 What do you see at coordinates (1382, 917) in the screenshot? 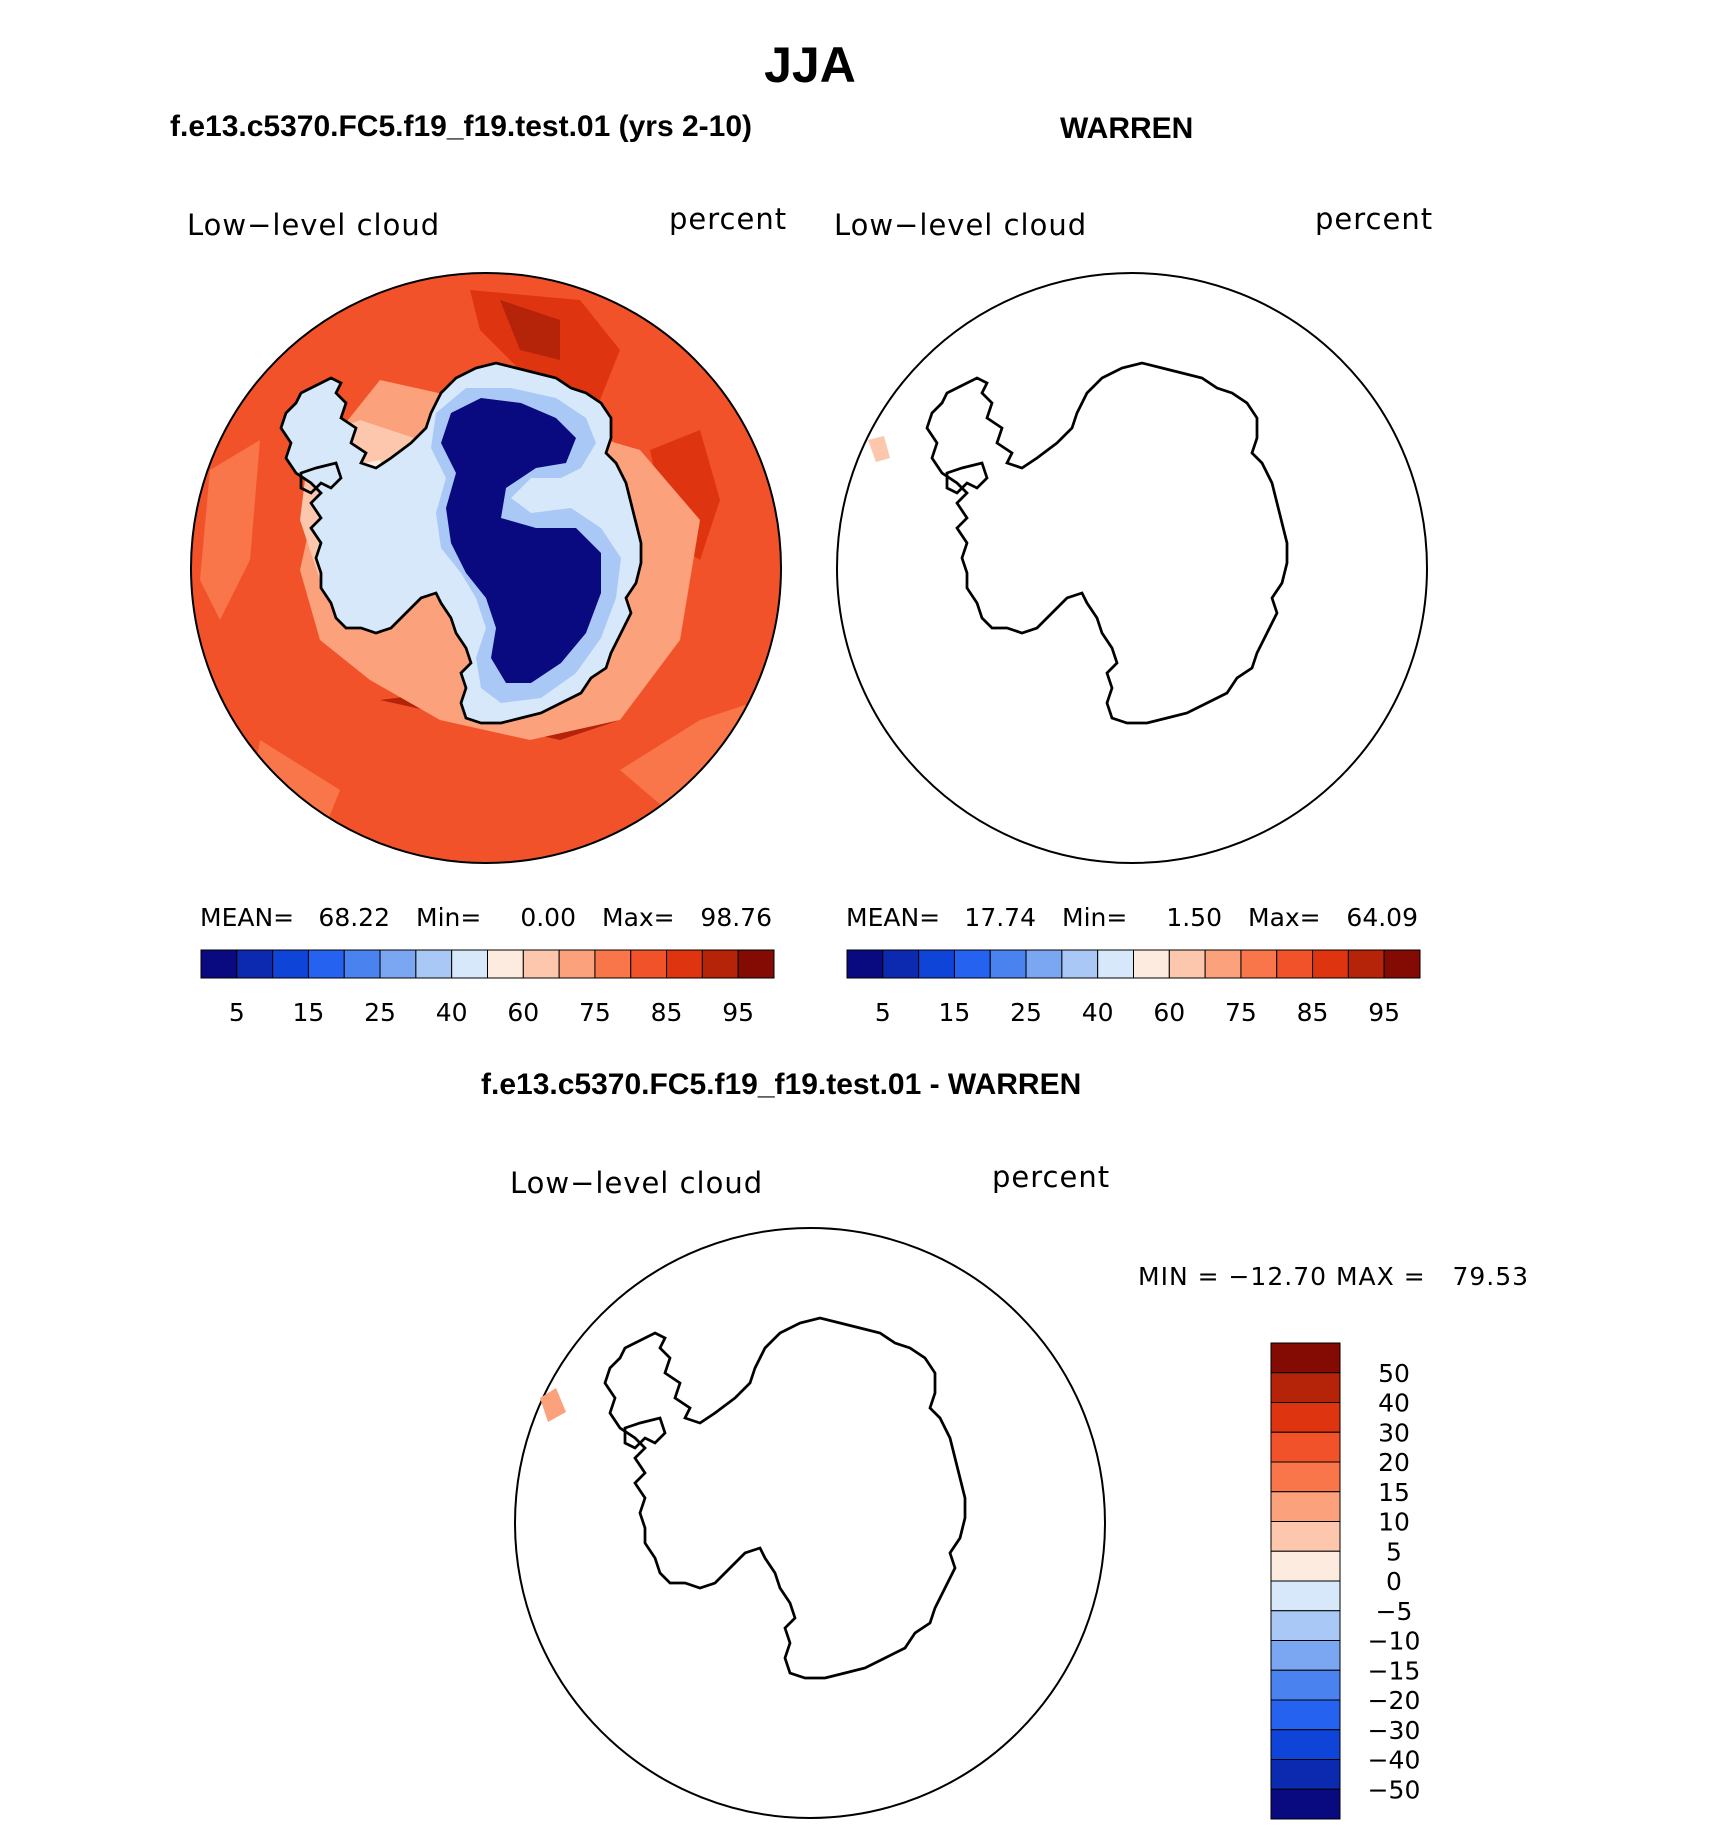
I see `max-value: 64.09` at bounding box center [1382, 917].